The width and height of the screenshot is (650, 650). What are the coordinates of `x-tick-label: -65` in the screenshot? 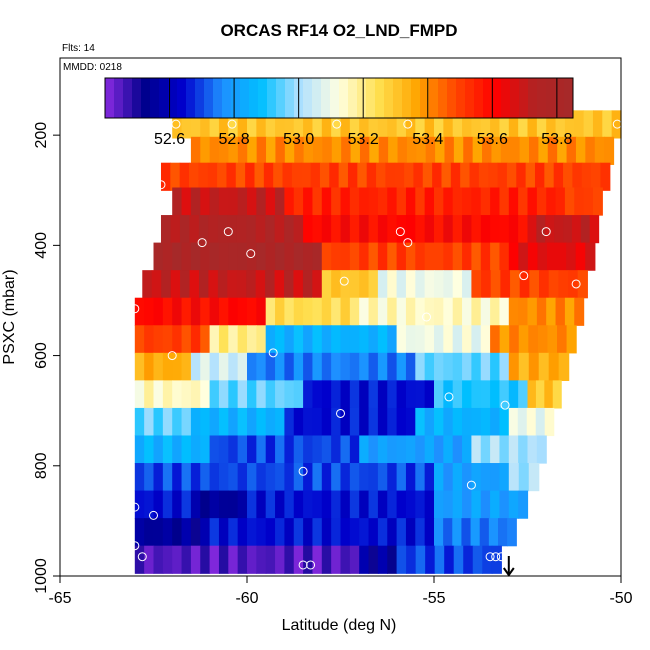 It's located at (59, 598).